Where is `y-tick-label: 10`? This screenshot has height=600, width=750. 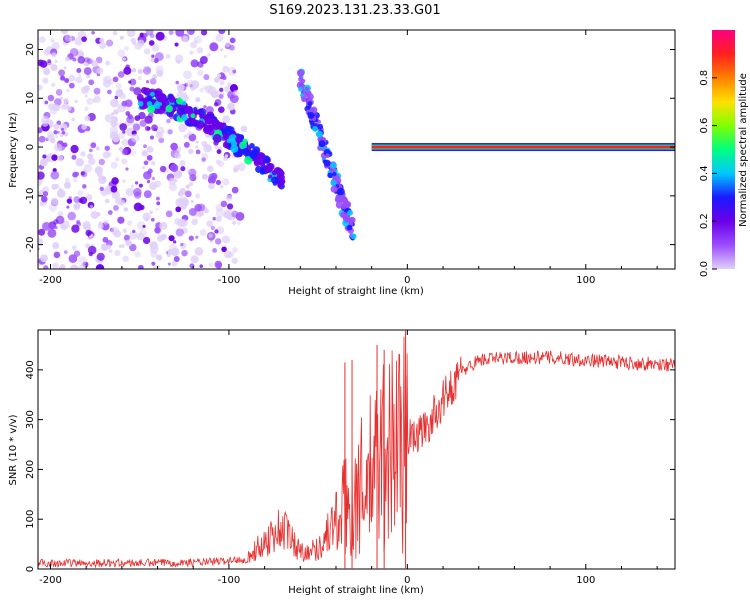 y-tick-label: 10 is located at coordinates (30, 98).